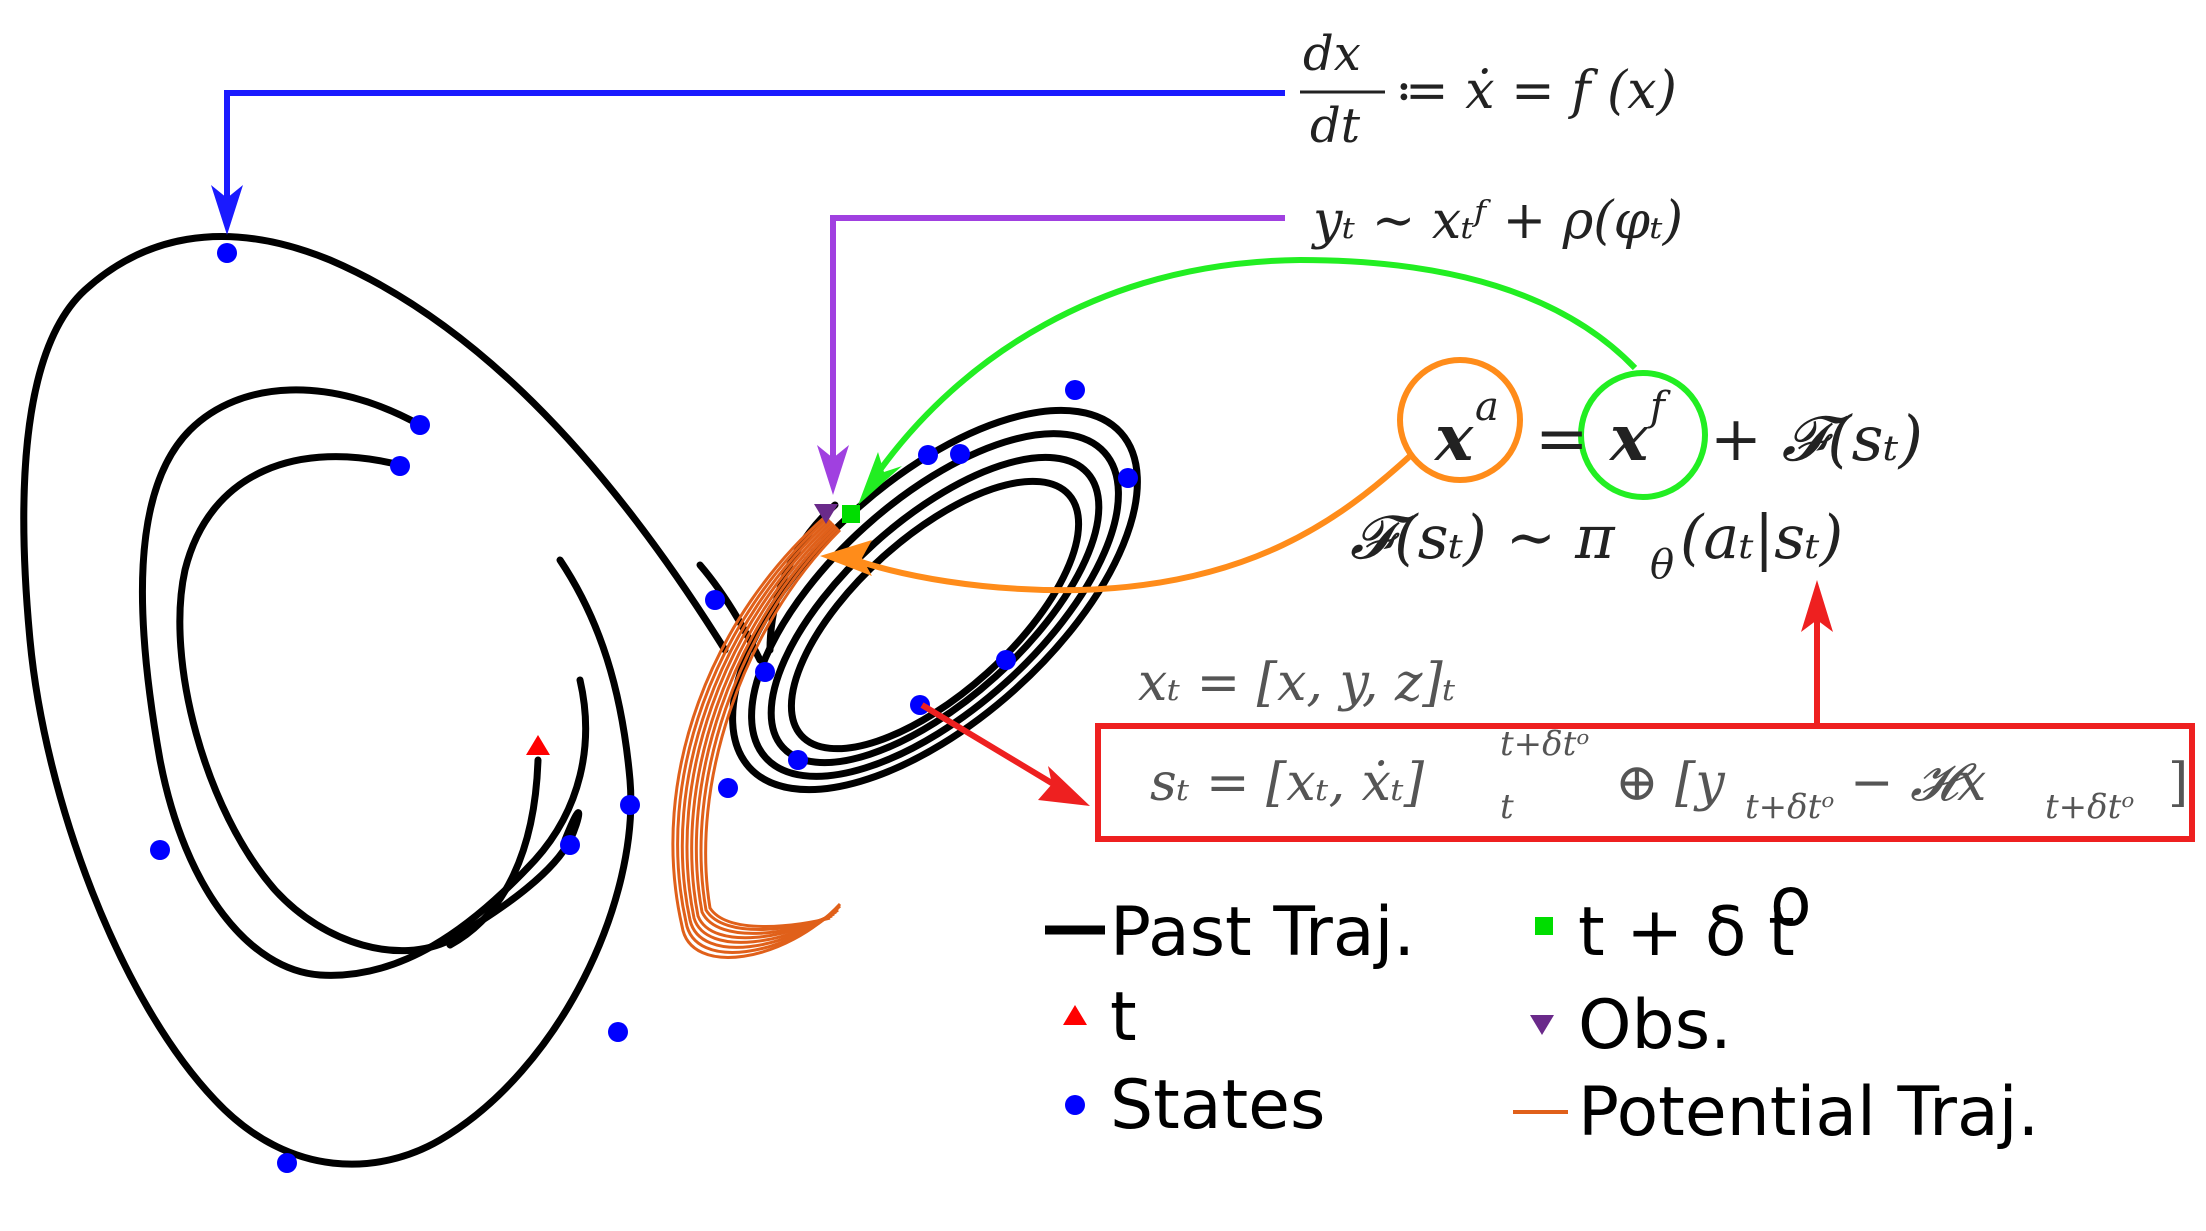 Image resolution: width=2206 pixels, height=1231 pixels. What do you see at coordinates (1761, 538) in the screenshot?
I see `policy-rest: (aₜ|sₜ)` at bounding box center [1761, 538].